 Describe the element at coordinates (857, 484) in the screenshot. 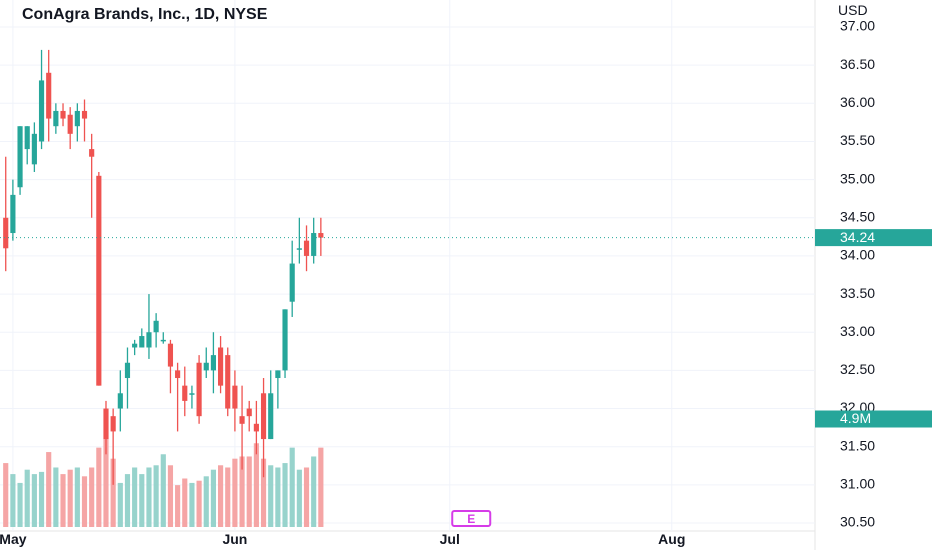

I see `price-tick-label: 31.00` at that location.